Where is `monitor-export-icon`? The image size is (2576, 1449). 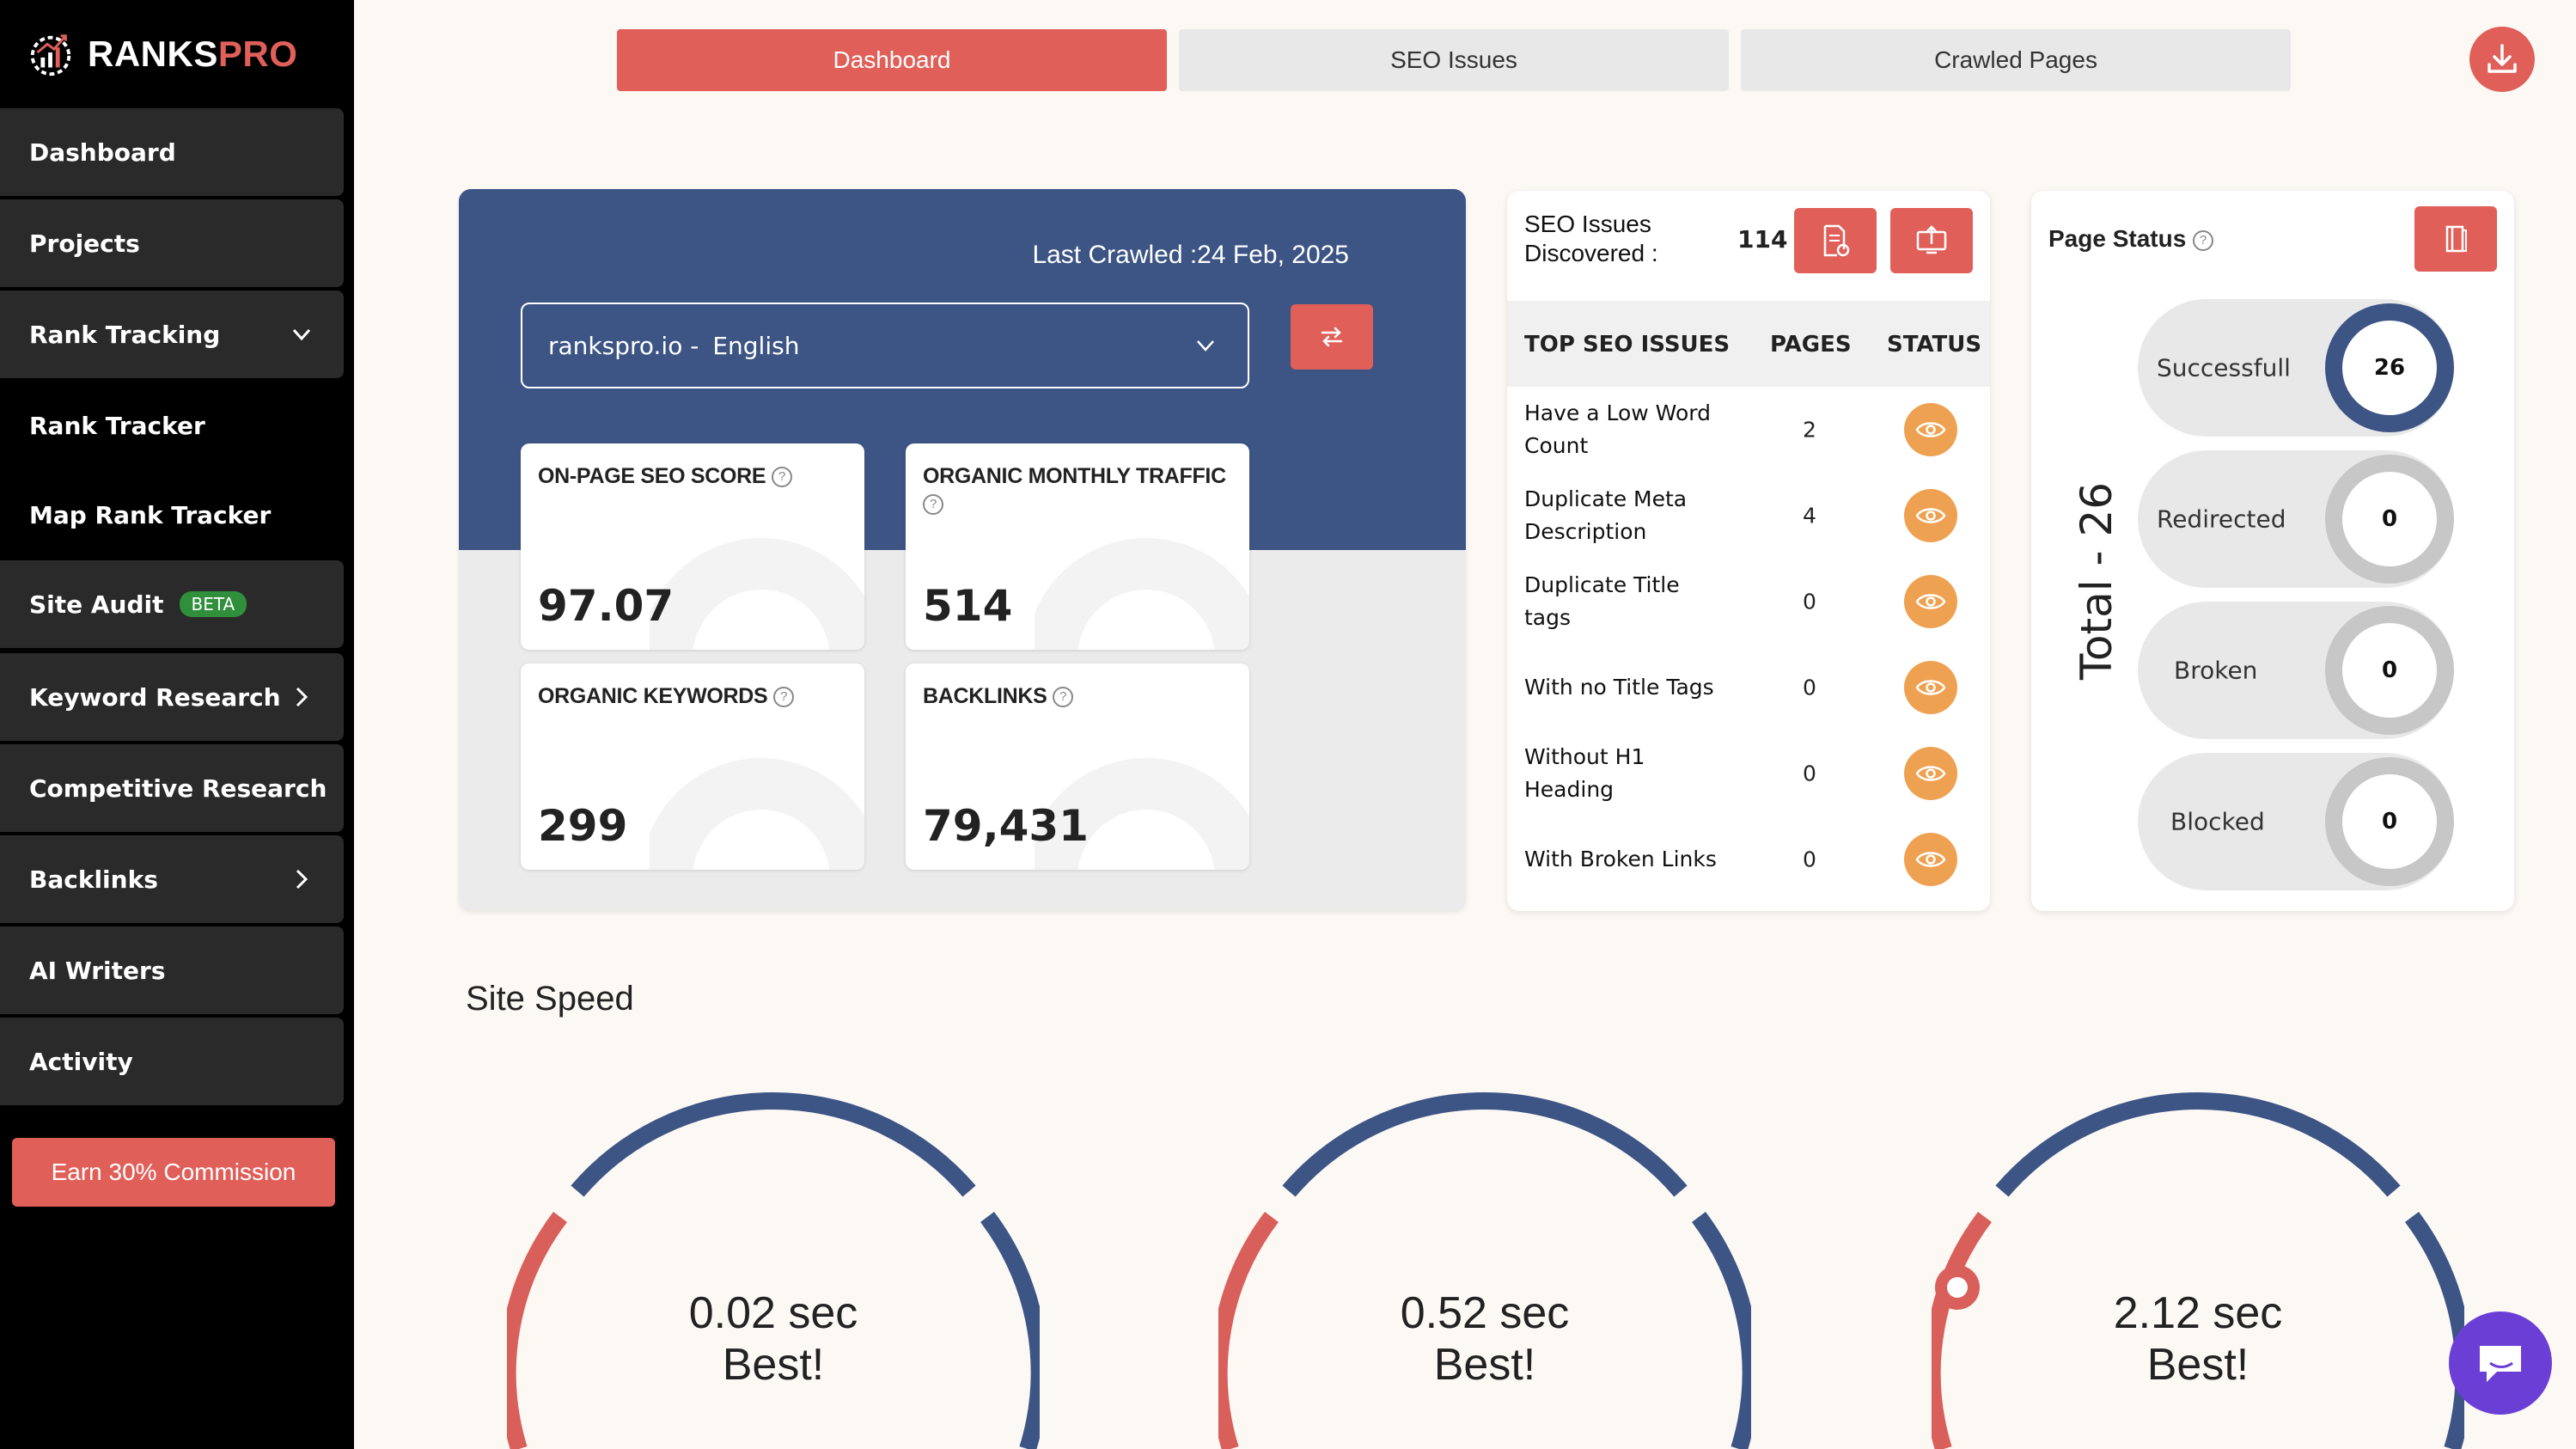 monitor-export-icon is located at coordinates (1931, 239).